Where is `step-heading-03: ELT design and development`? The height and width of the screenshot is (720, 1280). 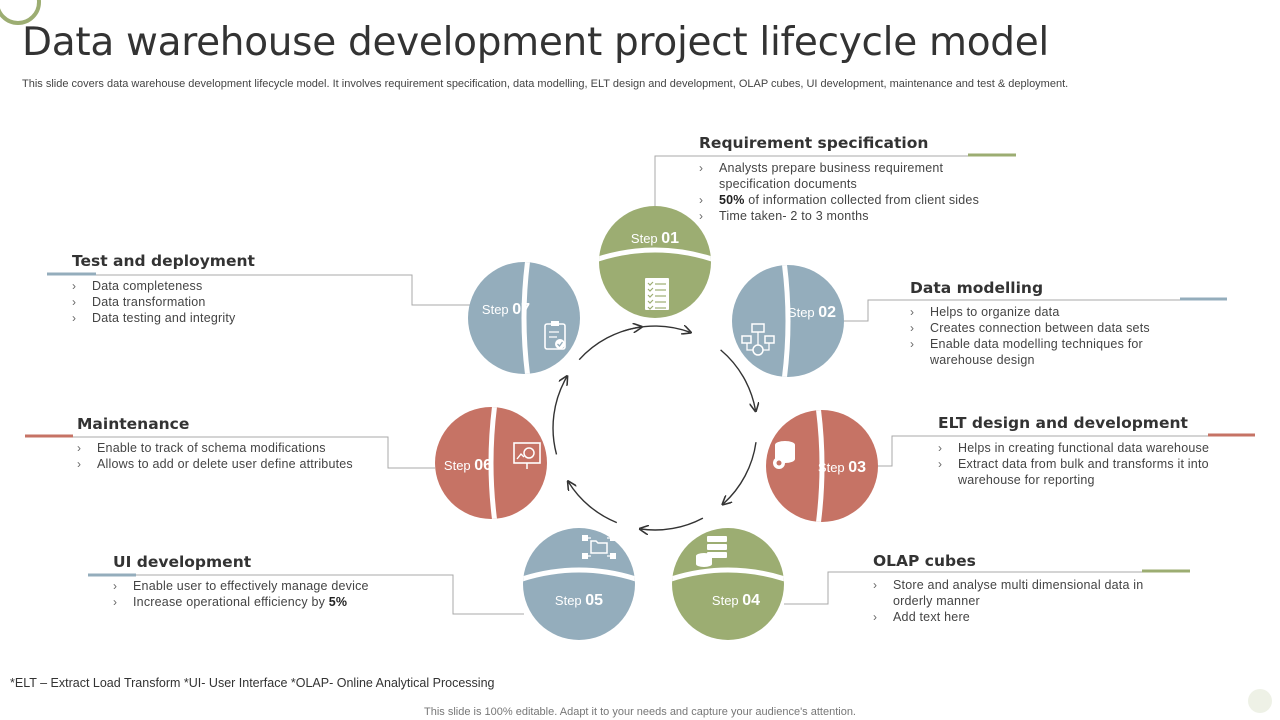
step-heading-03: ELT design and development is located at coordinates (1063, 423).